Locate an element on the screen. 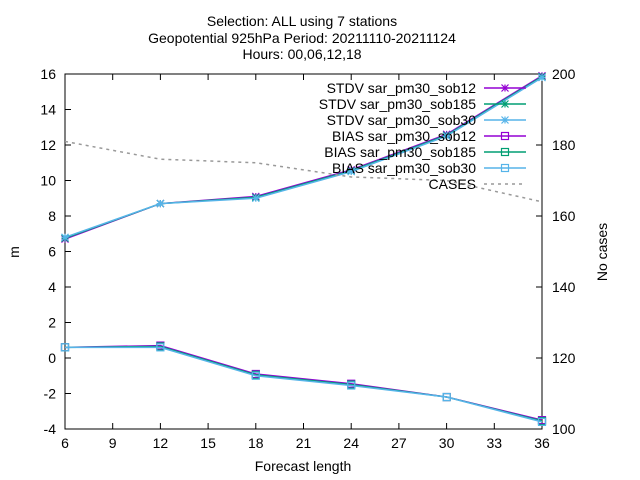 This screenshot has width=640, height=480. legend-label: STDV sar_pm30_sob185 is located at coordinates (397, 104).